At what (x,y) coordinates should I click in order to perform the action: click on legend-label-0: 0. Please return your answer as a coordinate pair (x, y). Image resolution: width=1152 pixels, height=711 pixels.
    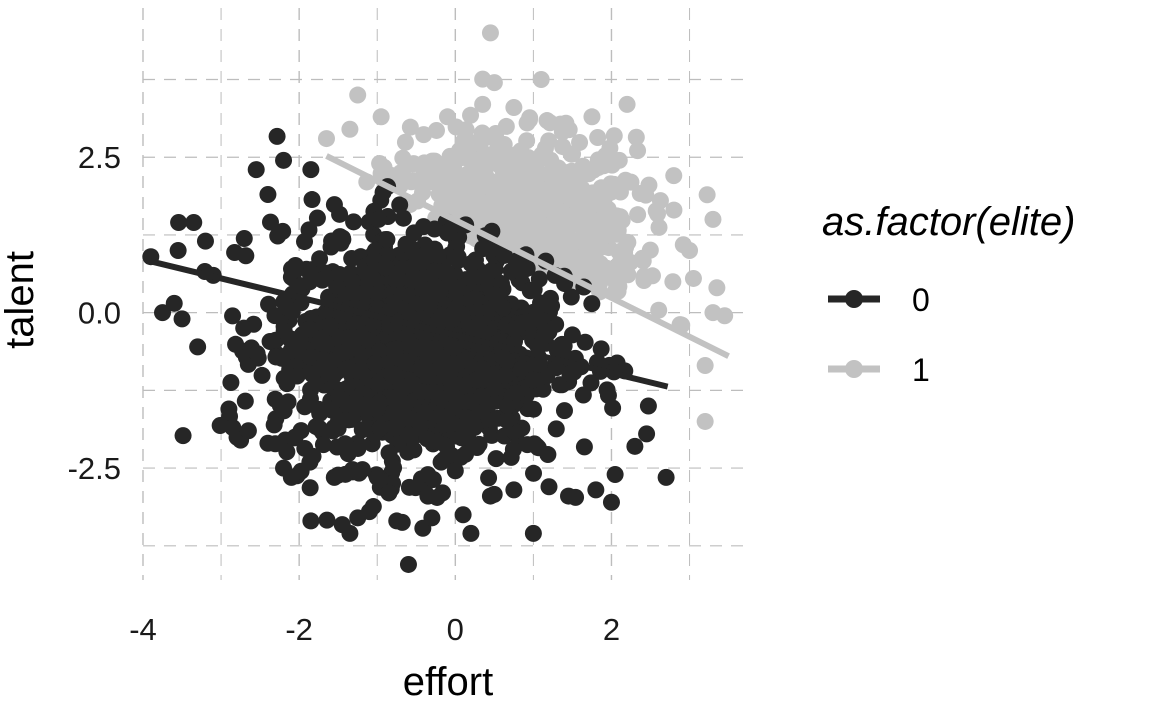
    Looking at the image, I should click on (921, 300).